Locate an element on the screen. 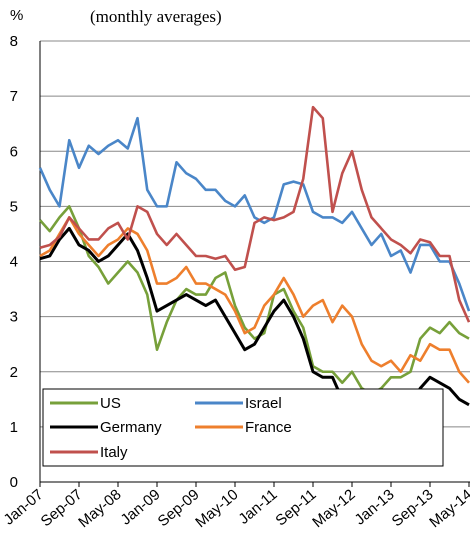 The height and width of the screenshot is (554, 470). y-tick-label: 0 is located at coordinates (14, 482).